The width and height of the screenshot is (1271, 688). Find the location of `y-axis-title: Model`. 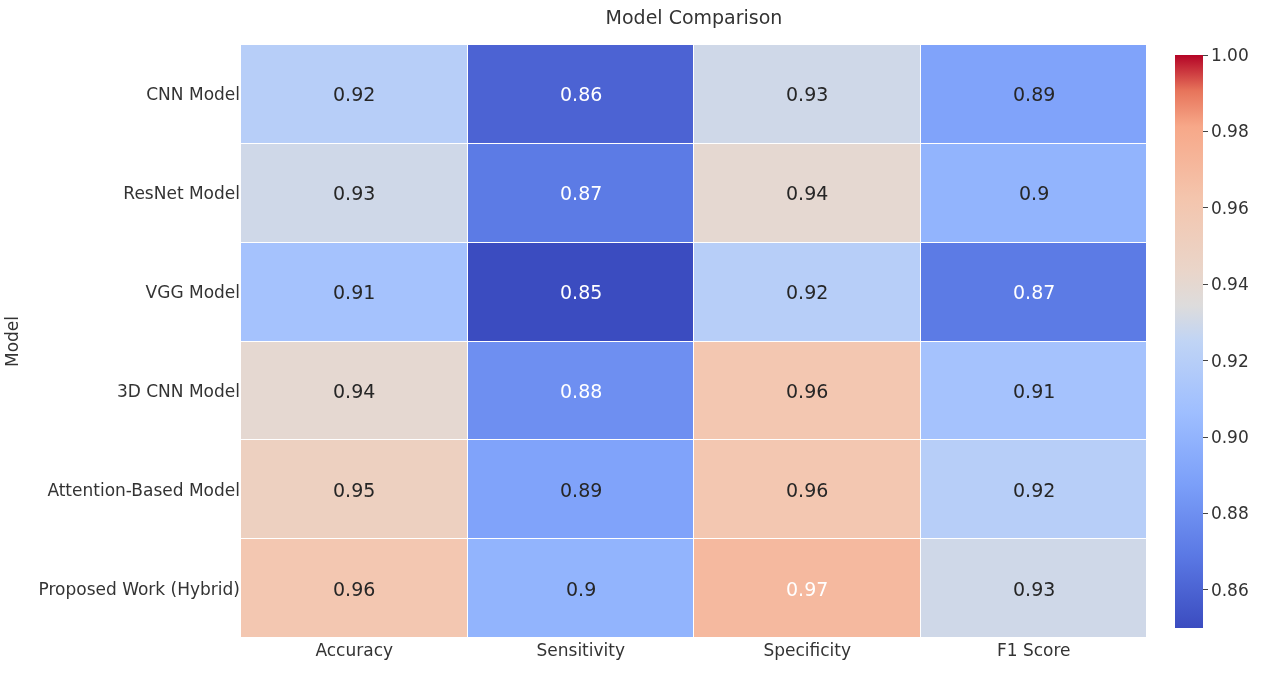

y-axis-title: Model is located at coordinates (12, 341).